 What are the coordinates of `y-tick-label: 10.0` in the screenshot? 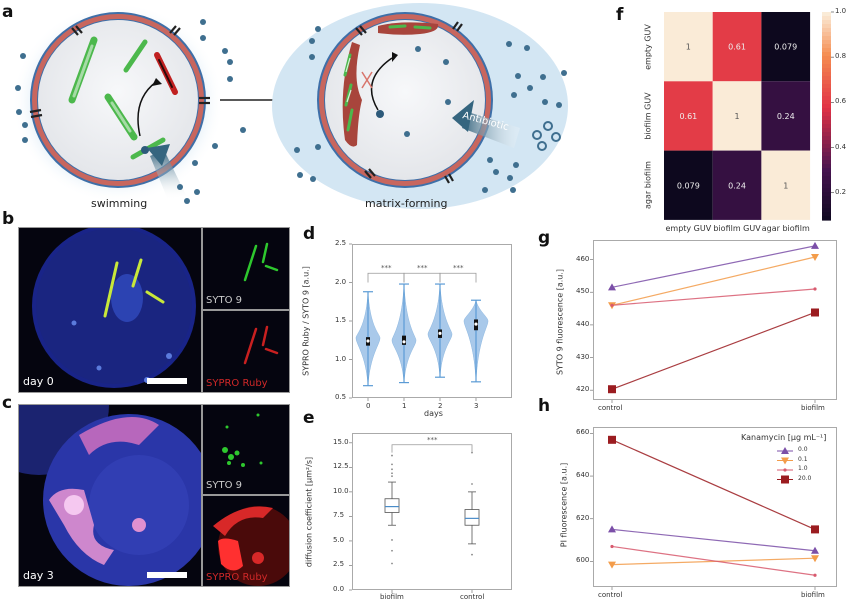 It's located at (341, 490).